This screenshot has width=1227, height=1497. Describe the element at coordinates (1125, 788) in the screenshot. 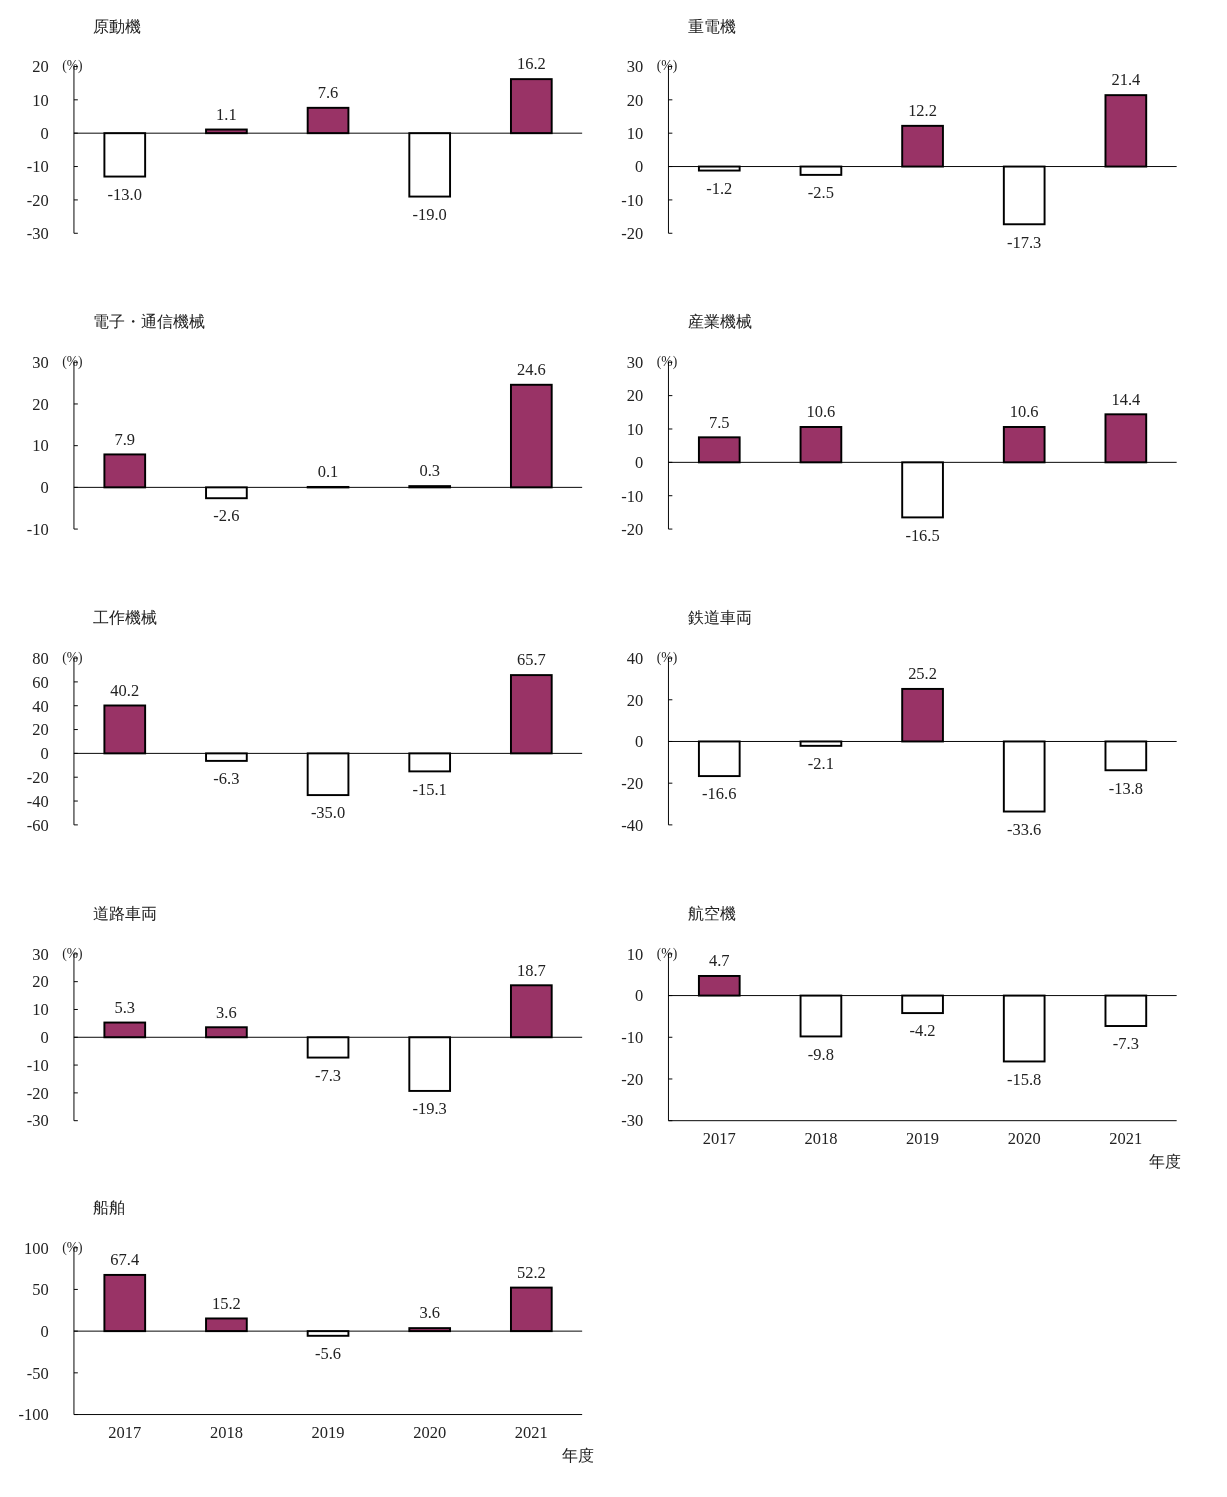

I see `data-label: -13.8` at that location.